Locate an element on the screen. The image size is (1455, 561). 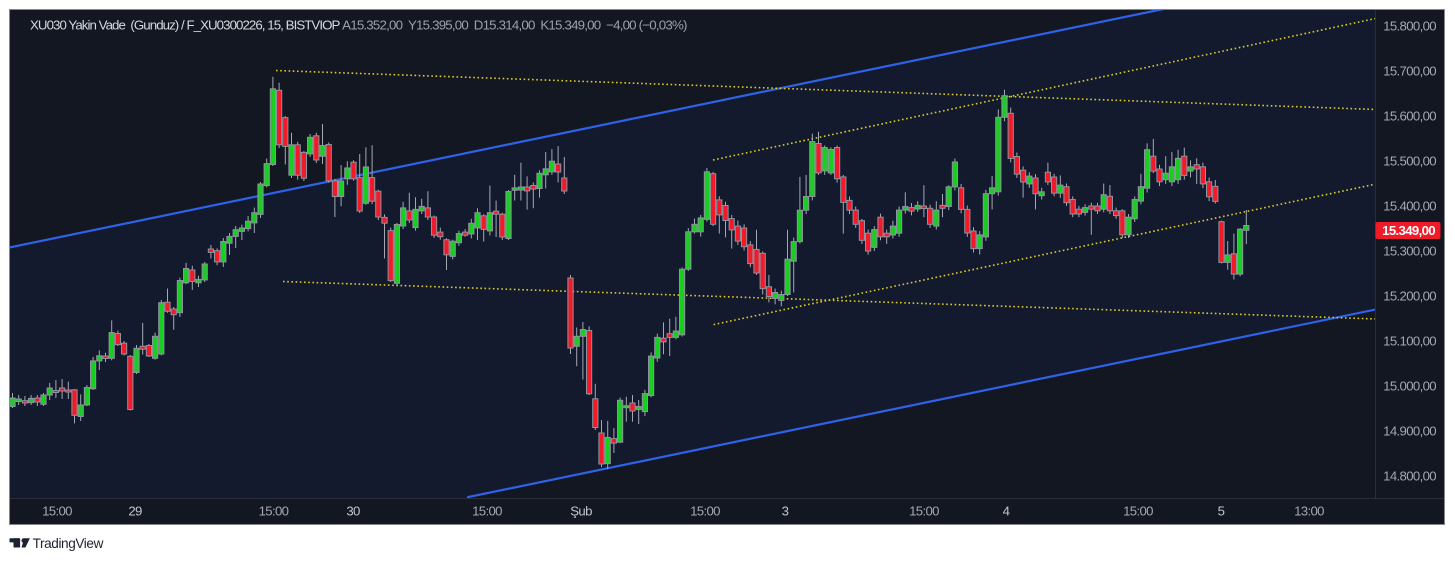
svg-text: Şub is located at coordinates (581, 511).